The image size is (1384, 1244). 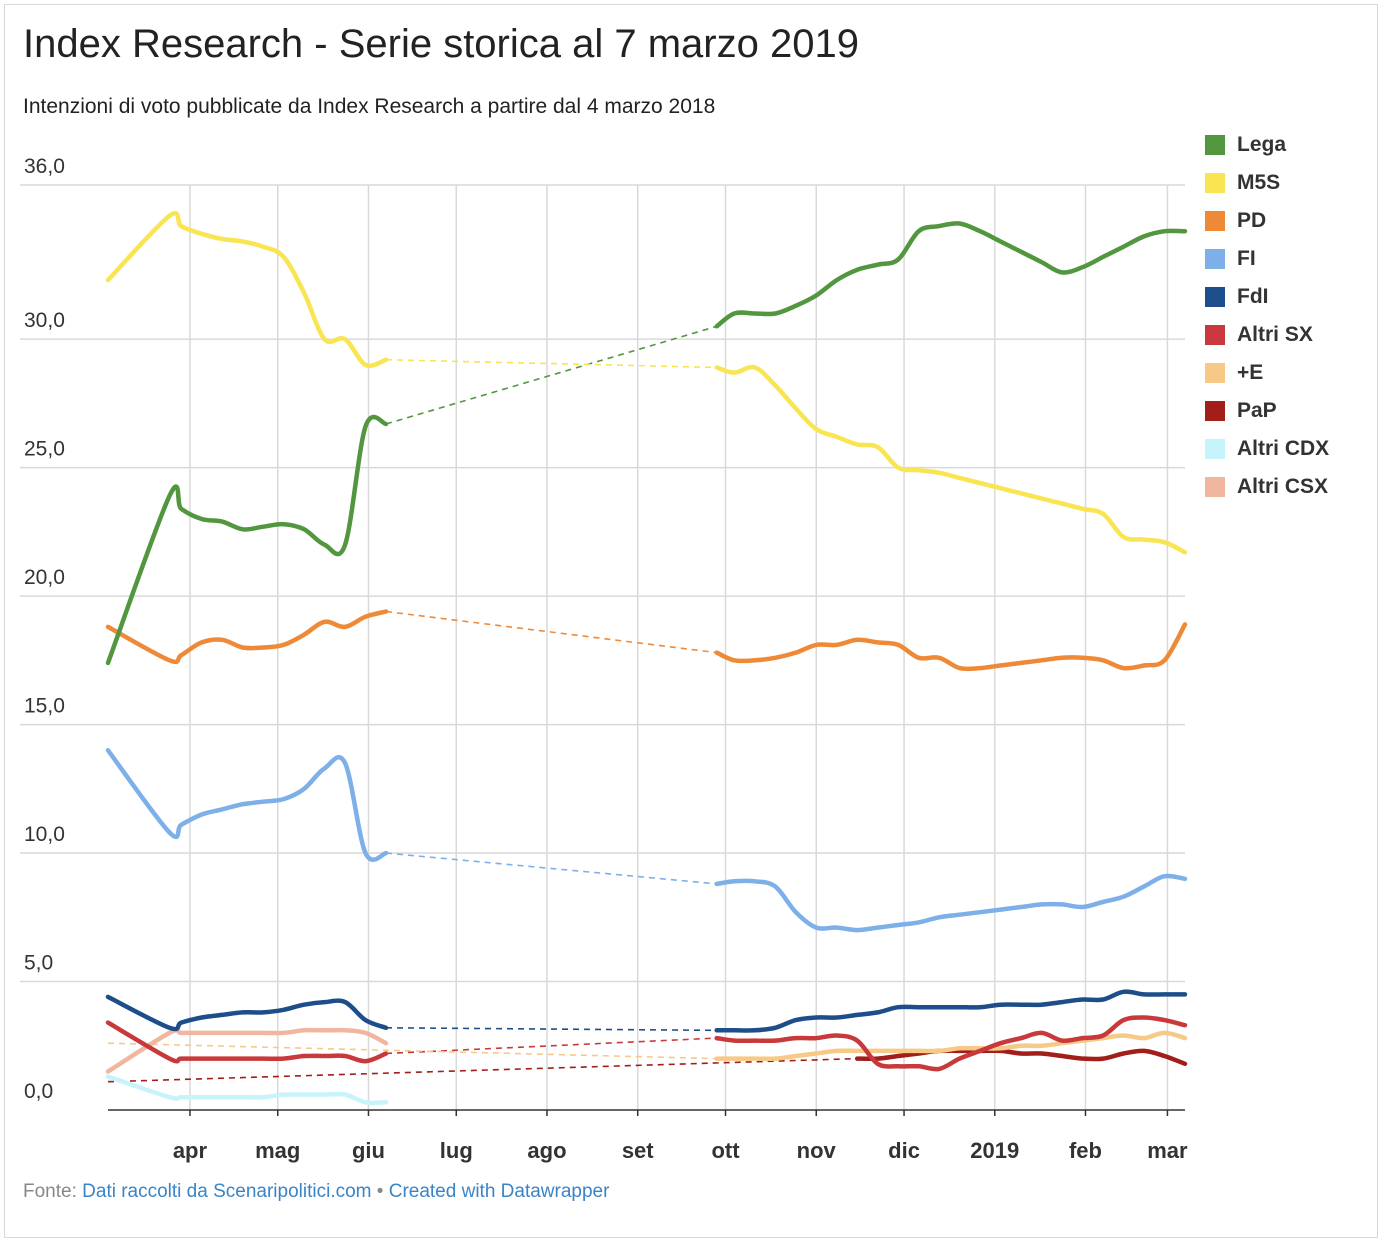 I want to click on legend-label: Altri CDX, so click(x=1283, y=448).